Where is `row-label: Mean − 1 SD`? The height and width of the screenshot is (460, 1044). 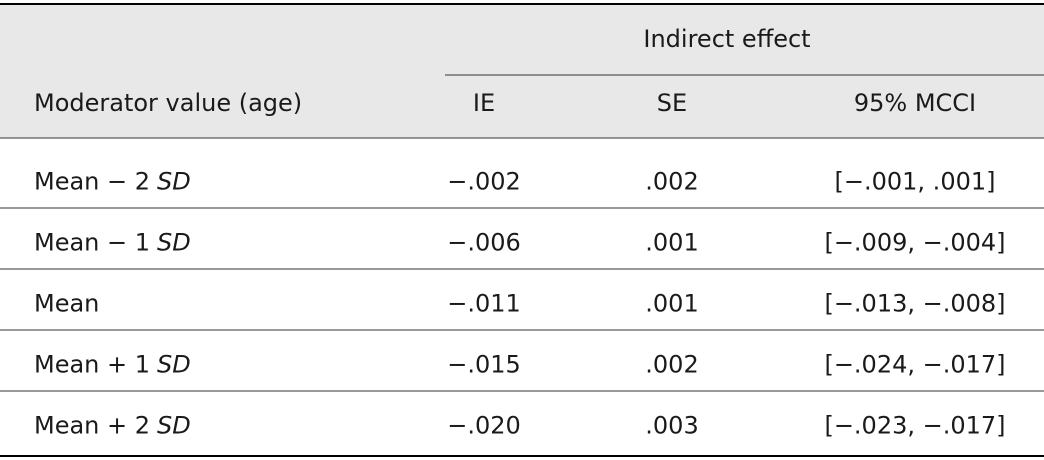
row-label: Mean − 1 SD is located at coordinates (112, 243).